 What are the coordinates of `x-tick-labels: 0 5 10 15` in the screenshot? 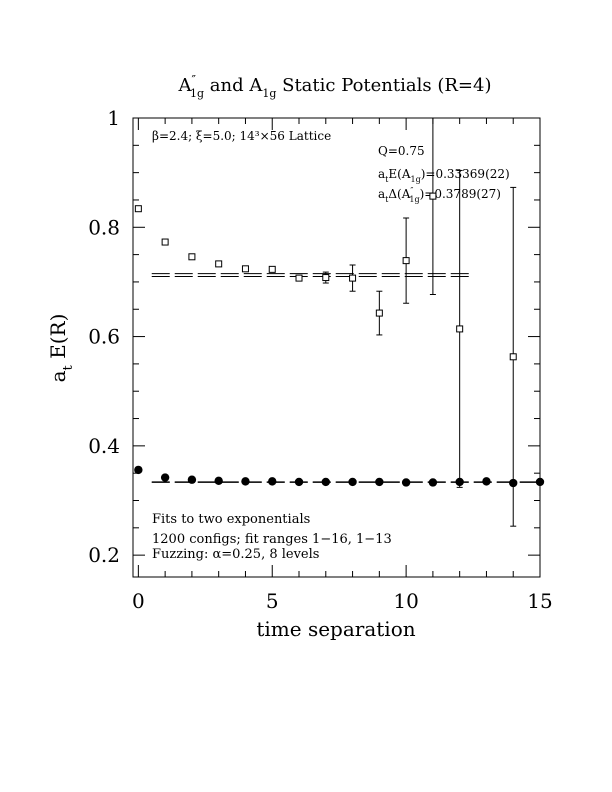 It's located at (342, 601).